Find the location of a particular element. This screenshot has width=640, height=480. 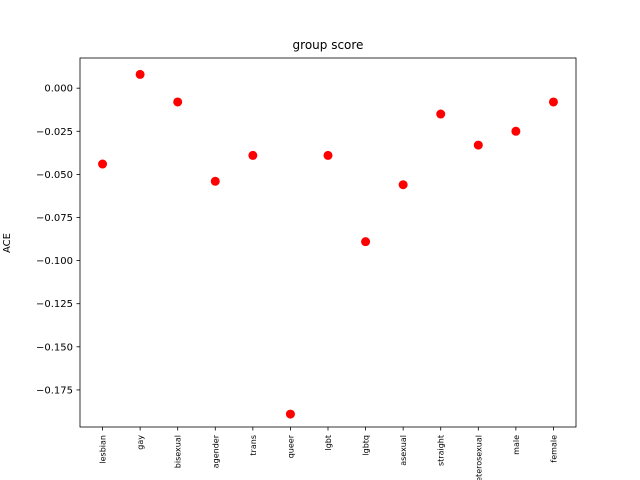

y-axis-label: ACE is located at coordinates (7, 243).